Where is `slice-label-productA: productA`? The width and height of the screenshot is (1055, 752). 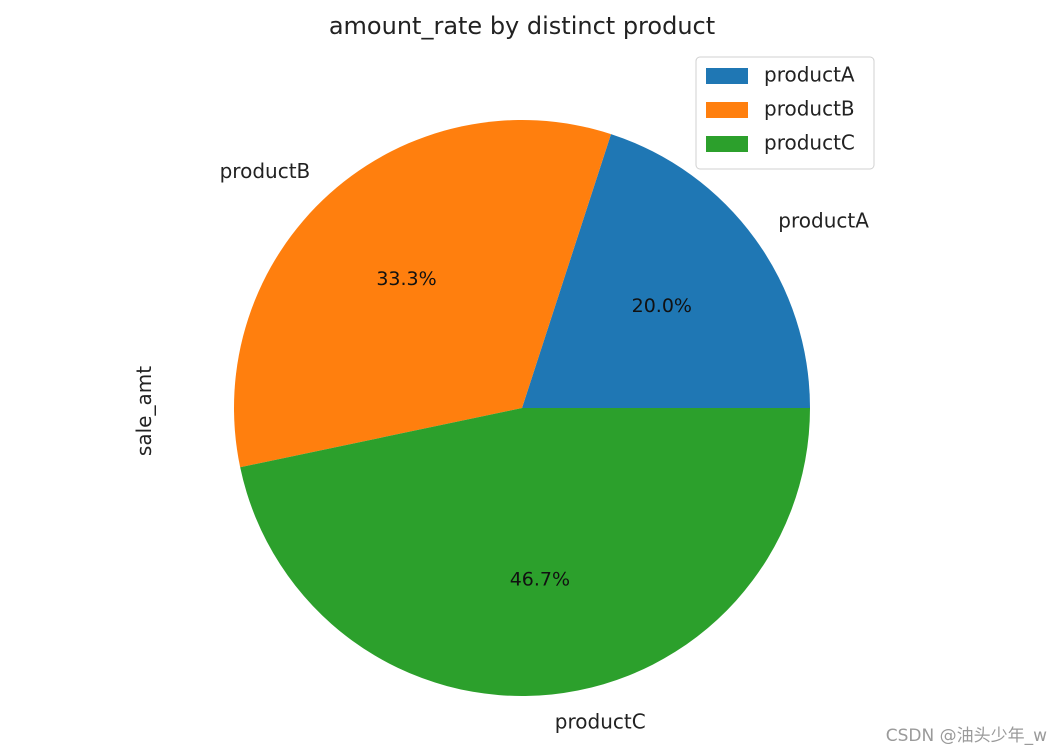 slice-label-productA: productA is located at coordinates (823, 220).